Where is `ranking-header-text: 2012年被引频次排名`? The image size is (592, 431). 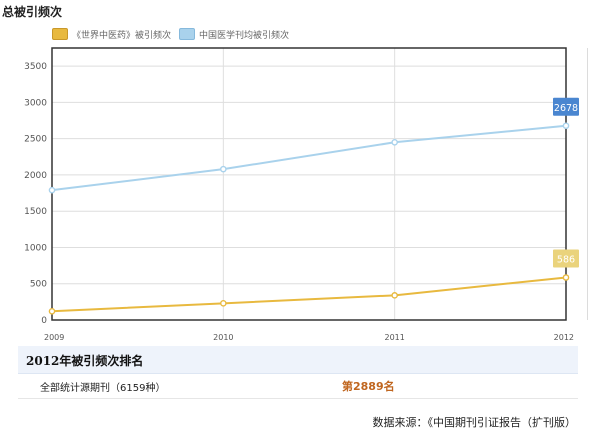 ranking-header-text: 2012年被引频次排名 is located at coordinates (85, 361).